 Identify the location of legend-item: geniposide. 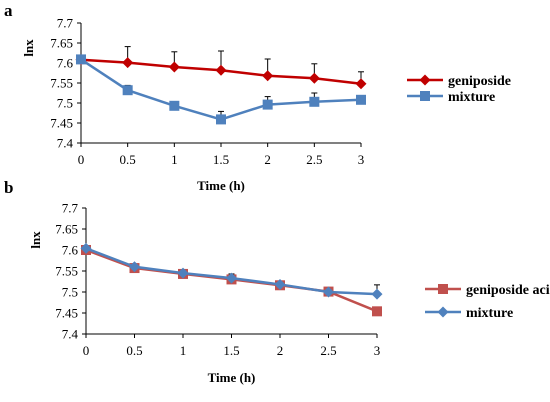
(459, 81).